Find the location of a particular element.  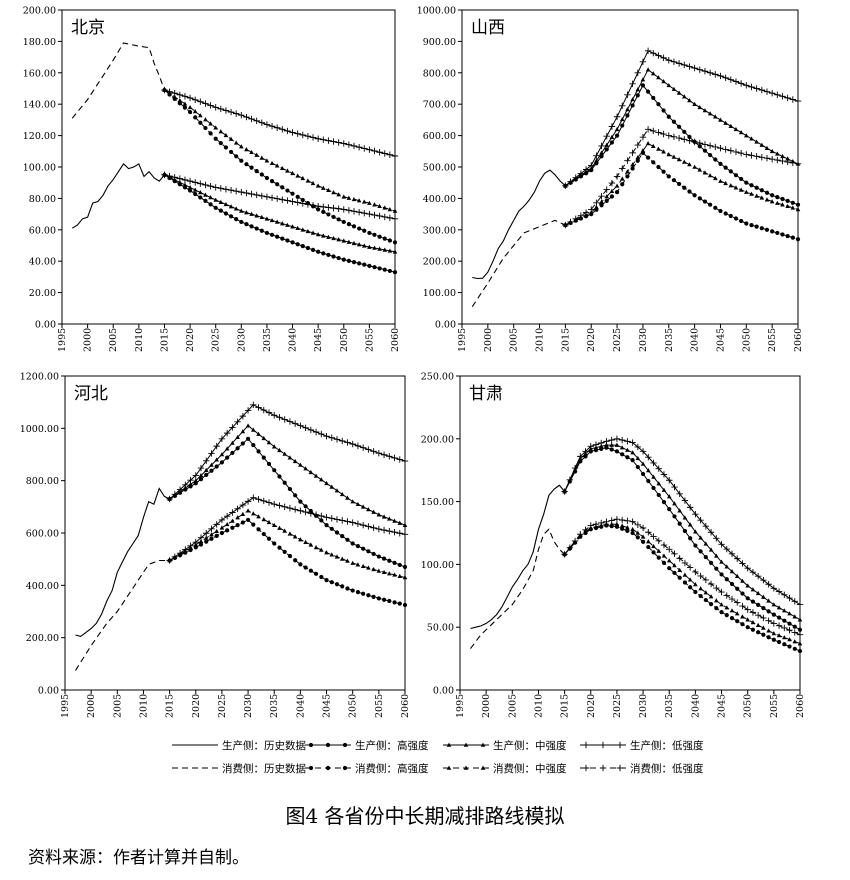

y-tick-label: 1000.00 is located at coordinates (436, 11).